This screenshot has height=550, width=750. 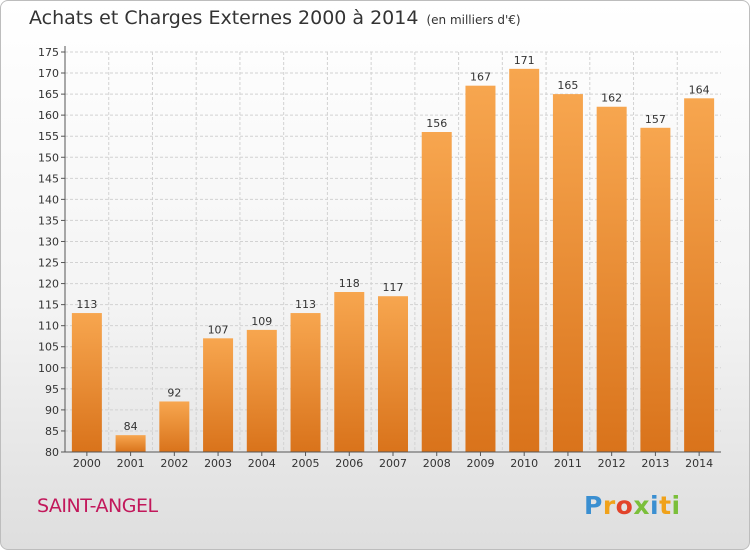 I want to click on y-tick-label: 175, so click(x=48, y=52).